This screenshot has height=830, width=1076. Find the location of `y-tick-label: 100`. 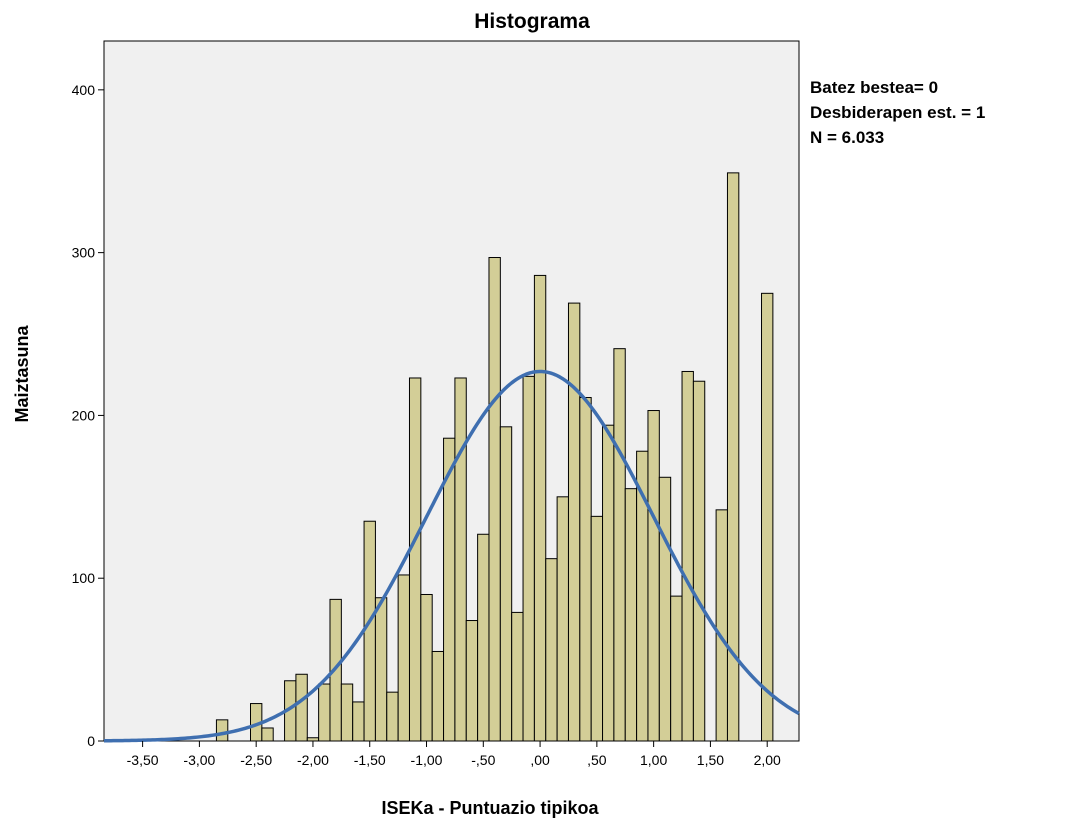

y-tick-label: 100 is located at coordinates (84, 578).